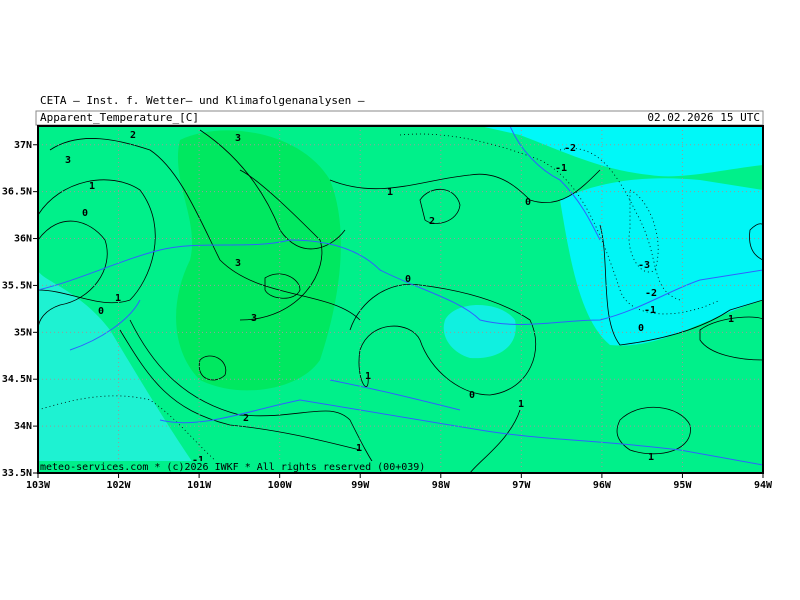 This screenshot has height=600, width=800. I want to click on lon-label: 101W, so click(199, 485).